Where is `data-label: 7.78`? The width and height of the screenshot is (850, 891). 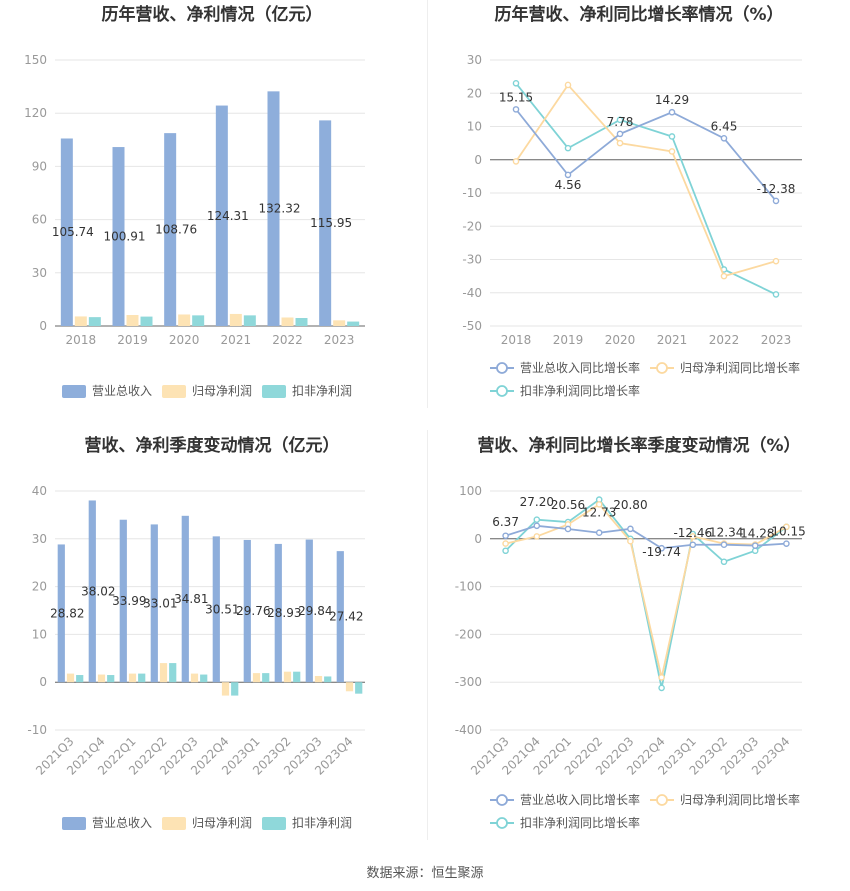
data-label: 7.78 is located at coordinates (620, 122).